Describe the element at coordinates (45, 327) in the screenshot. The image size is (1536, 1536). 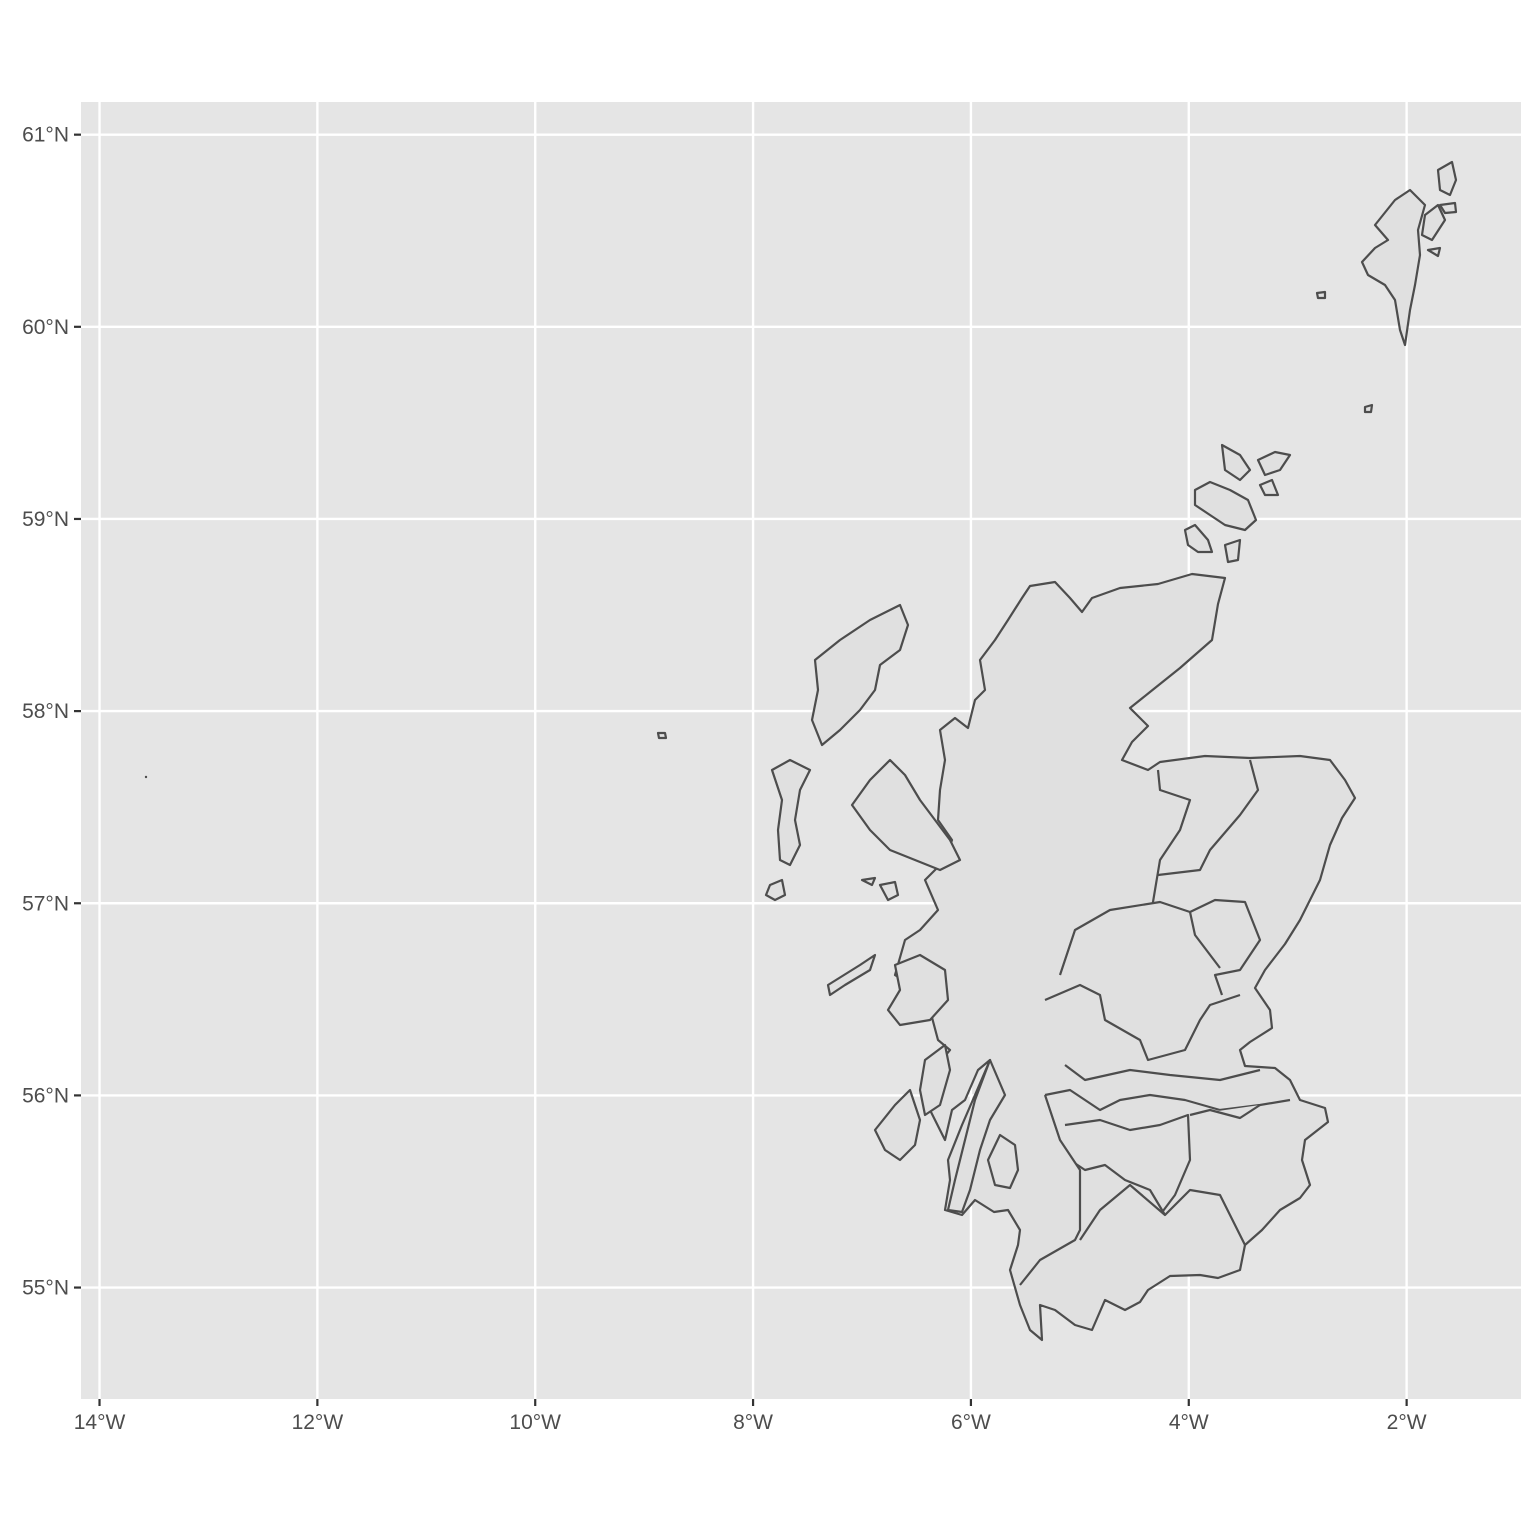
I see `y-tick-label: 60°N` at that location.